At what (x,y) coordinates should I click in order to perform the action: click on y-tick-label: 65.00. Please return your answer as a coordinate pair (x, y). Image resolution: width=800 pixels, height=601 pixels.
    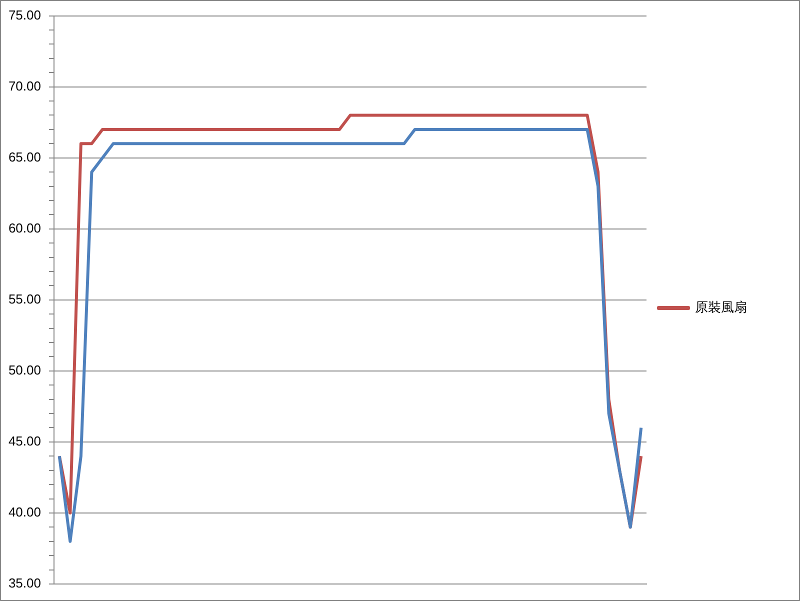
    Looking at the image, I should click on (24, 156).